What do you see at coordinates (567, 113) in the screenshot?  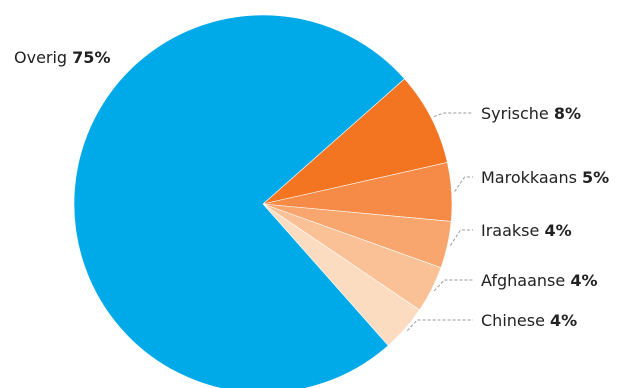 I see `slice-label-value: 8%` at bounding box center [567, 113].